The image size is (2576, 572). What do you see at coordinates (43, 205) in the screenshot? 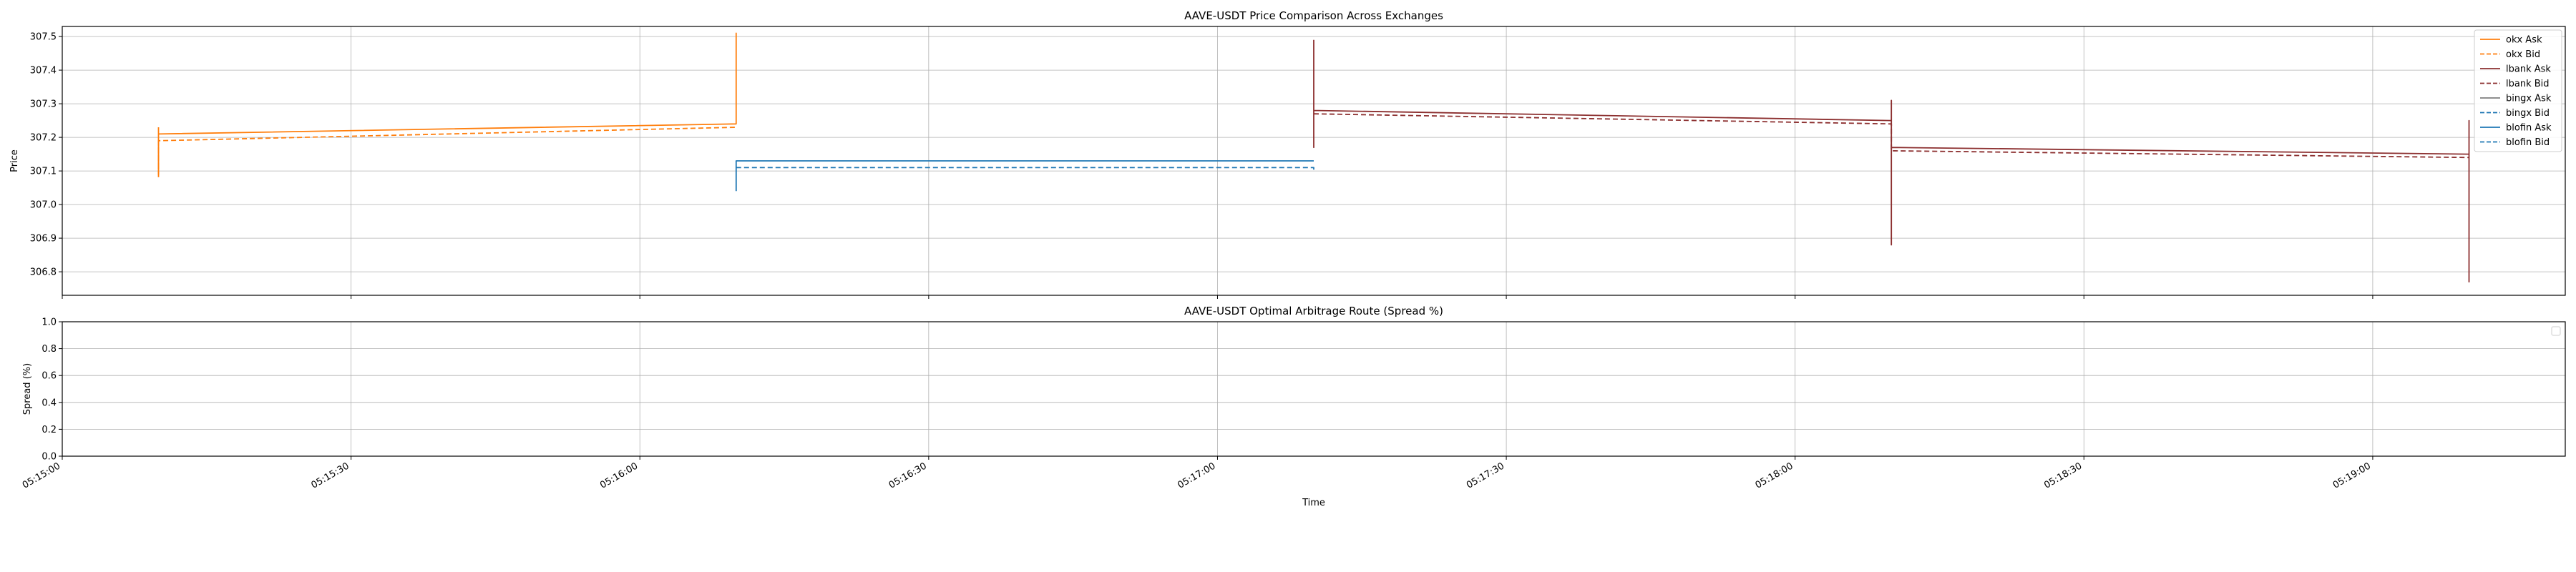
I see `price-y-tick-label: 307.0` at bounding box center [43, 205].